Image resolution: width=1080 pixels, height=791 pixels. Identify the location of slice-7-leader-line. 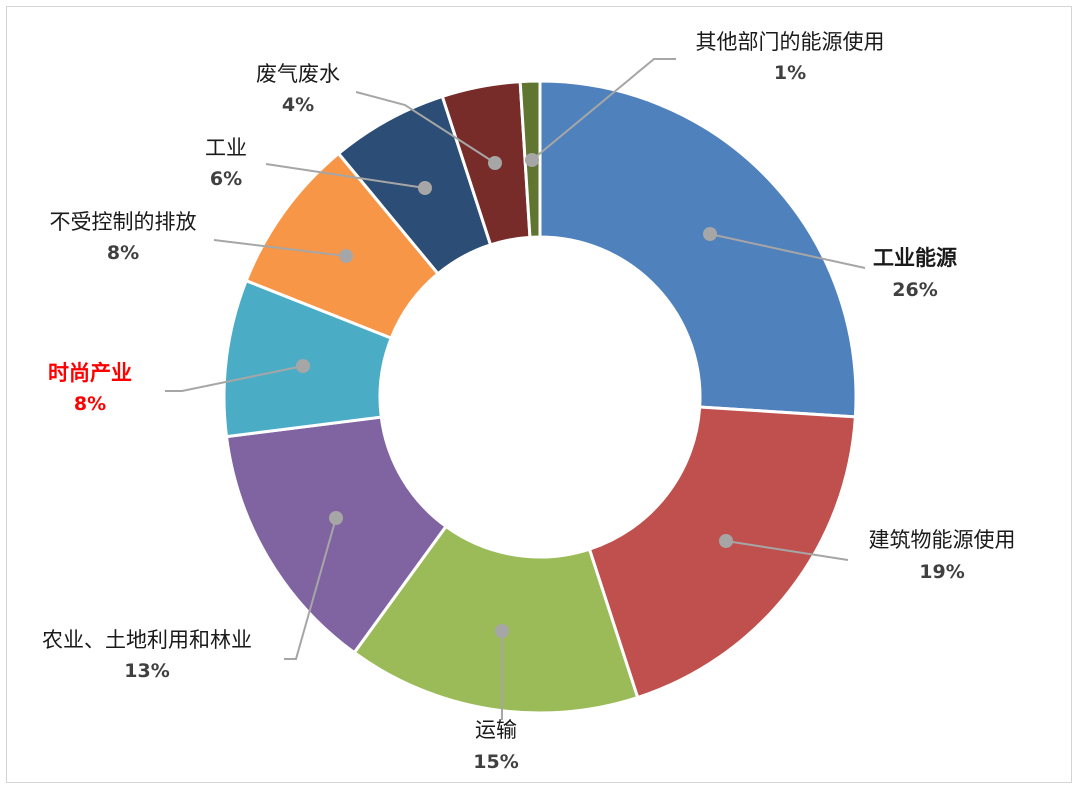
(345, 176).